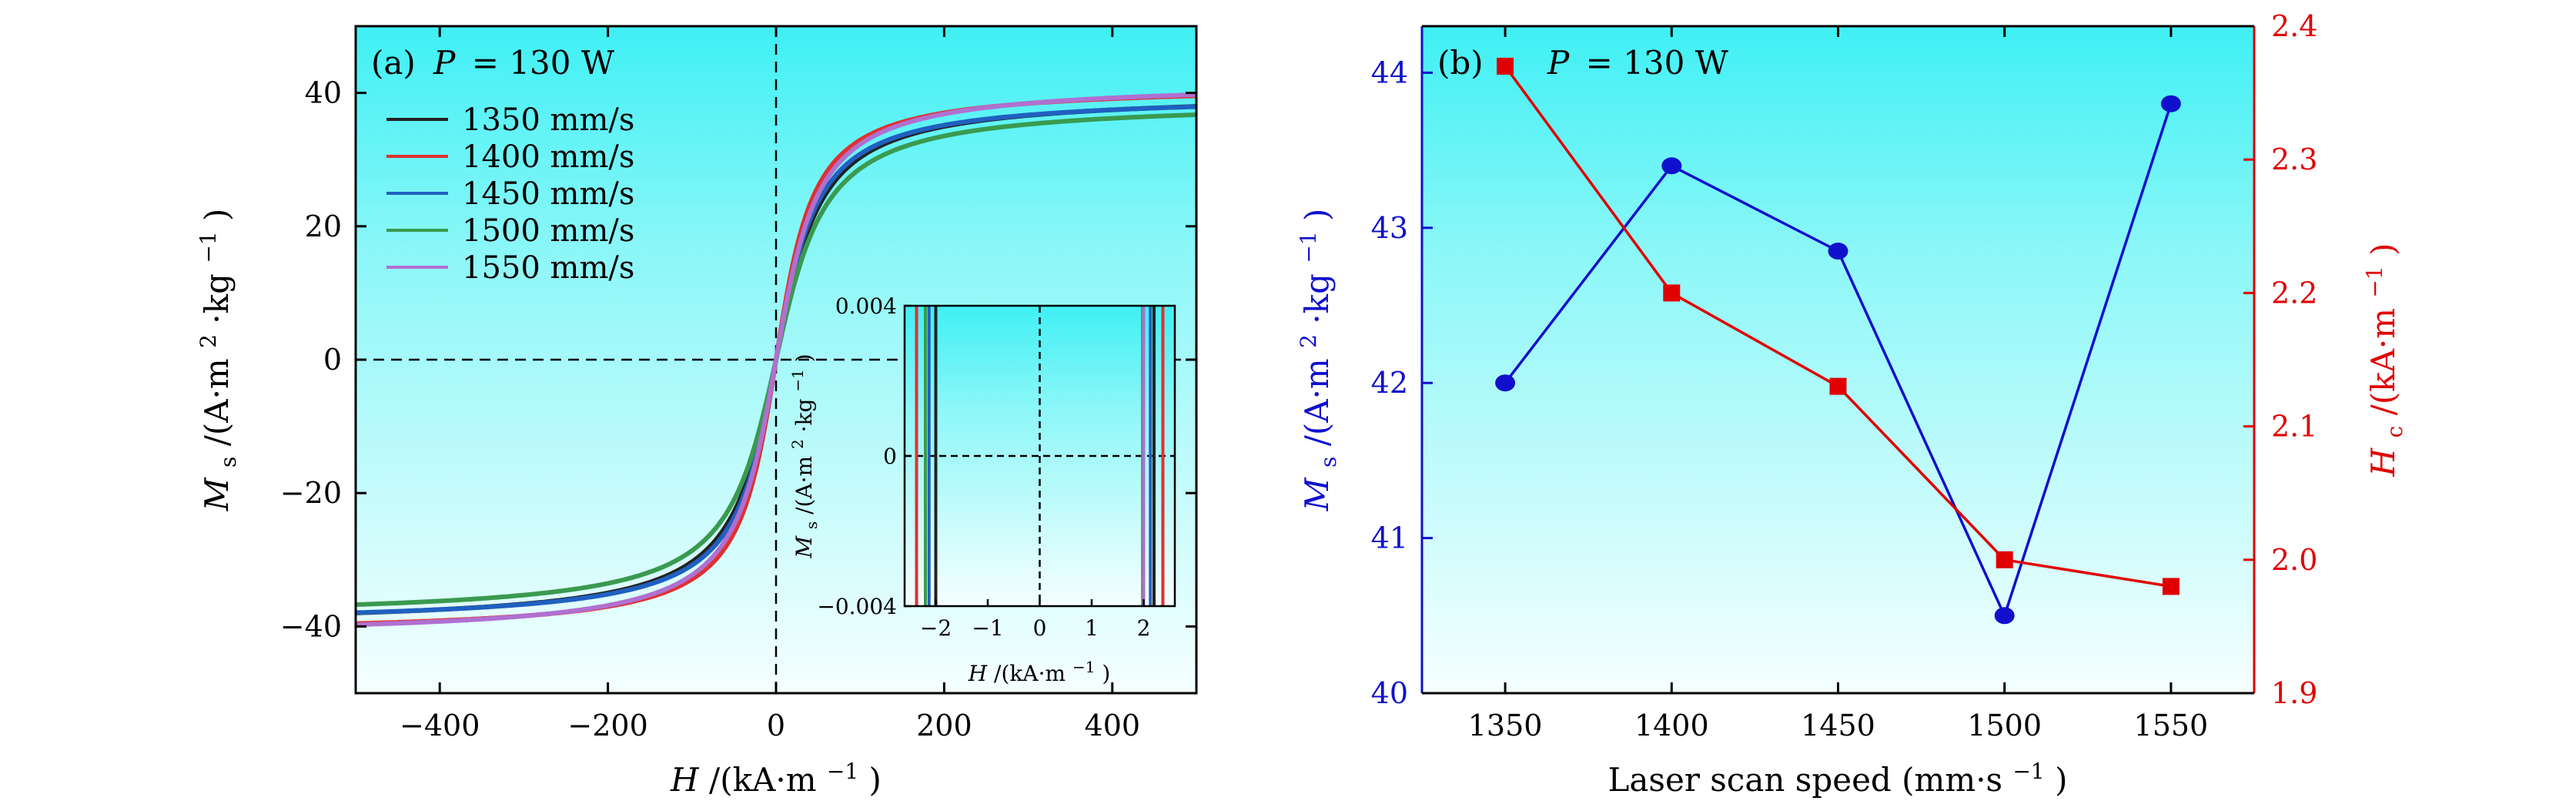 The height and width of the screenshot is (811, 2576). Describe the element at coordinates (548, 231) in the screenshot. I see `legend-label-3: 1500 mm/s` at that location.